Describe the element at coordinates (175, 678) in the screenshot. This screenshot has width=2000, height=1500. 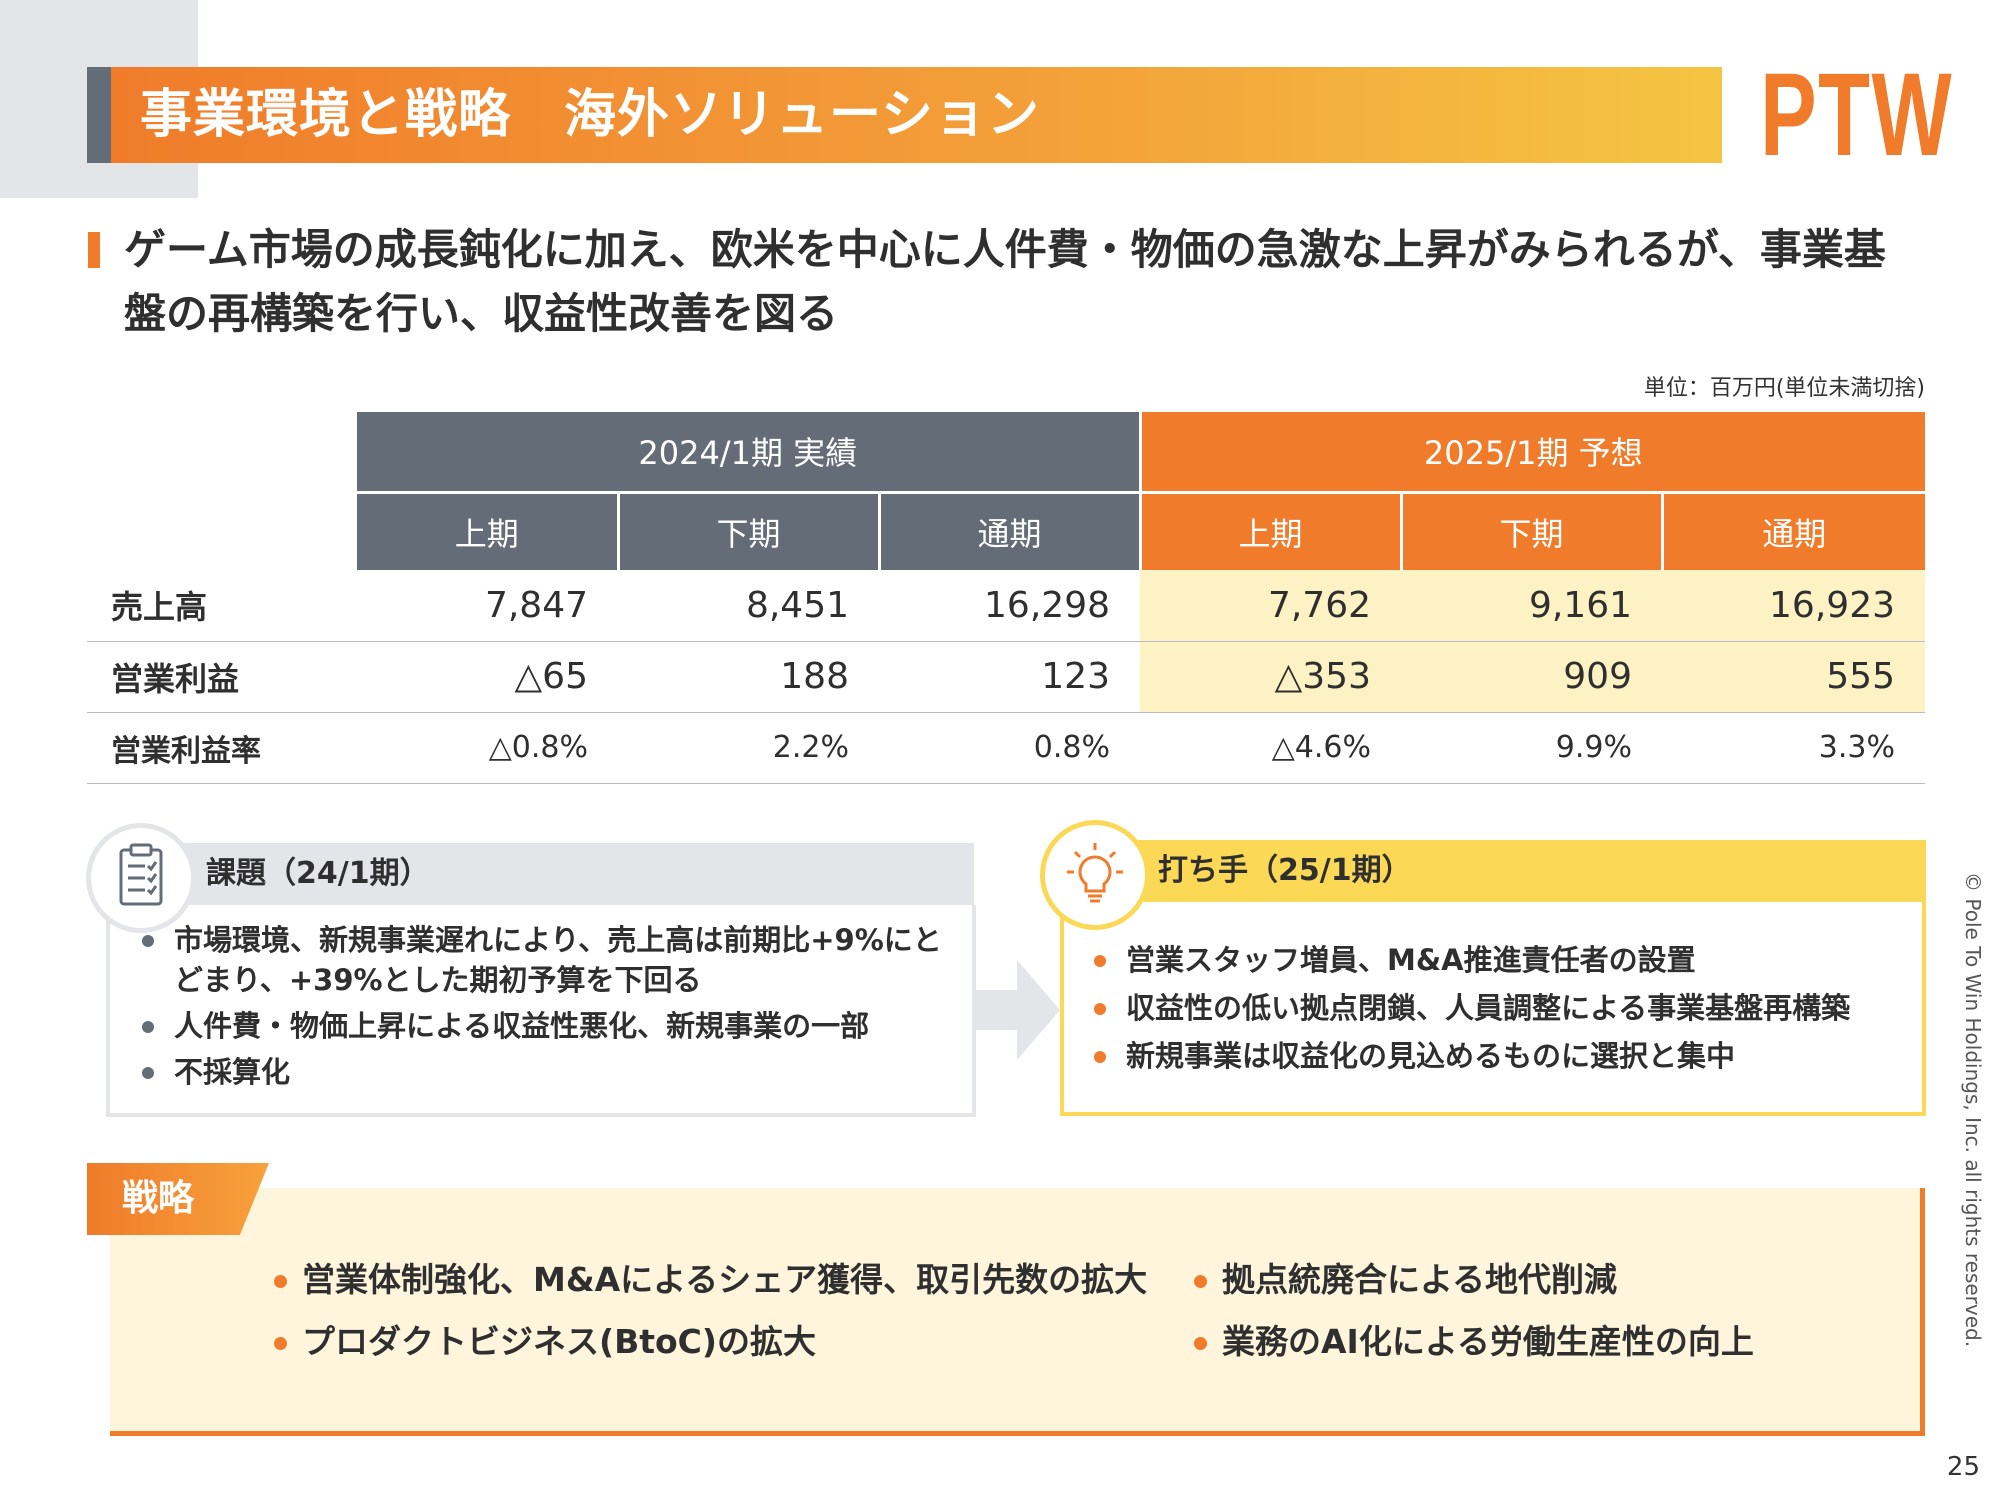
I see `row-label: 営業利益` at that location.